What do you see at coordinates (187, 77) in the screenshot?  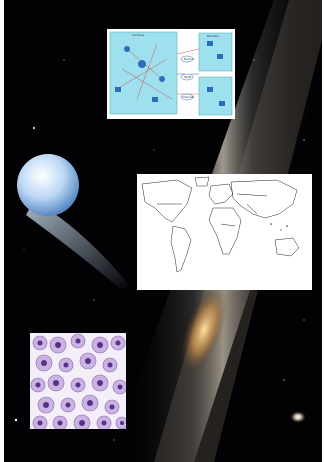 I see `net-label: WAN` at bounding box center [187, 77].